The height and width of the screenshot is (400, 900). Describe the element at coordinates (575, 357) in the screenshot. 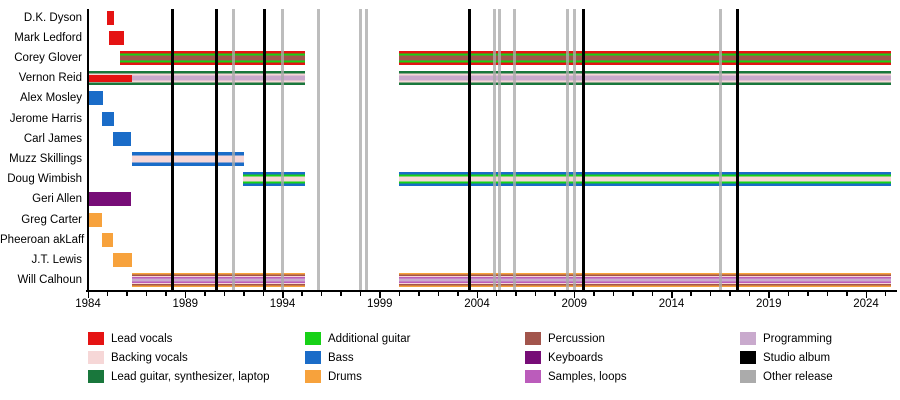

I see `legend-label: Keyboards` at that location.